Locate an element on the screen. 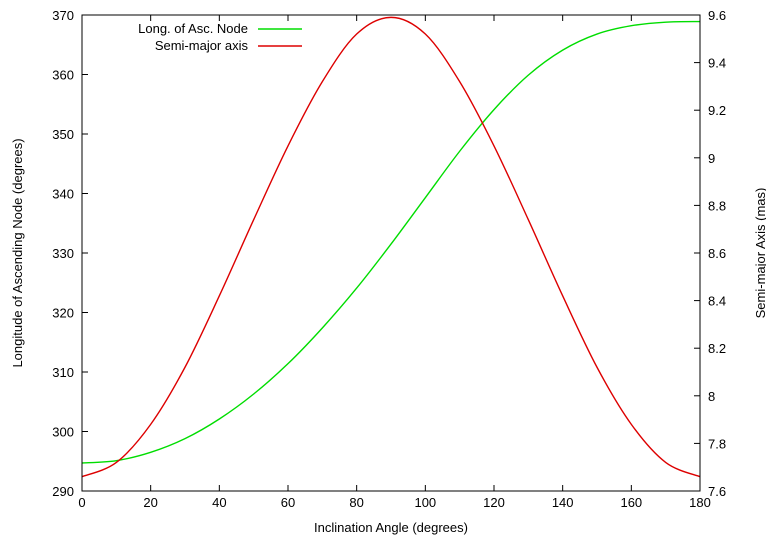  x-tick-label: 180 is located at coordinates (700, 502).